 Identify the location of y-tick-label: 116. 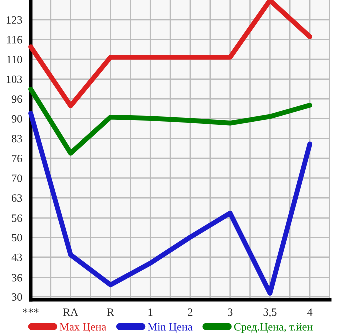
(14, 40).